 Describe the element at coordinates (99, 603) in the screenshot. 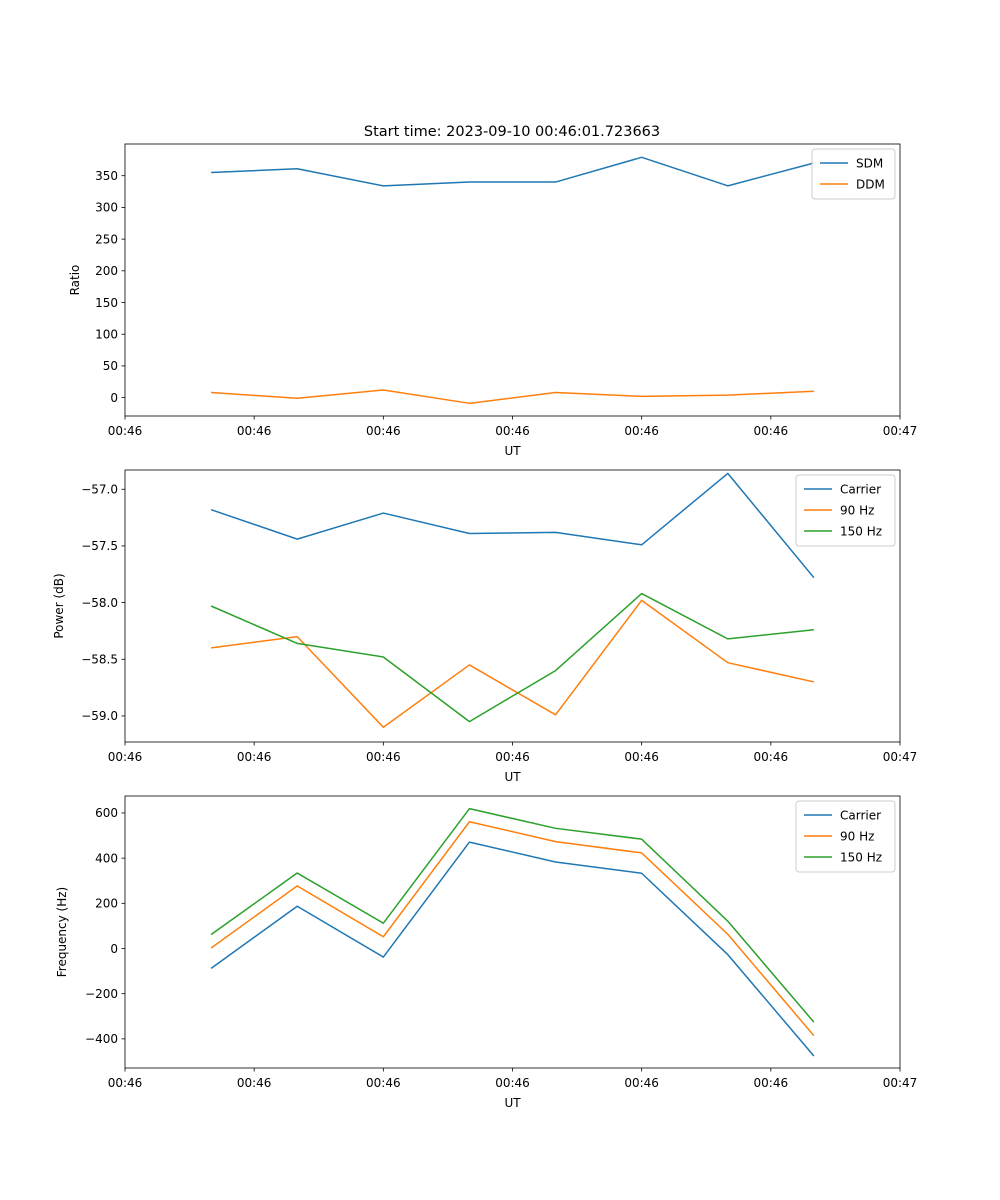

I see `y-tick-label: −58.0` at that location.